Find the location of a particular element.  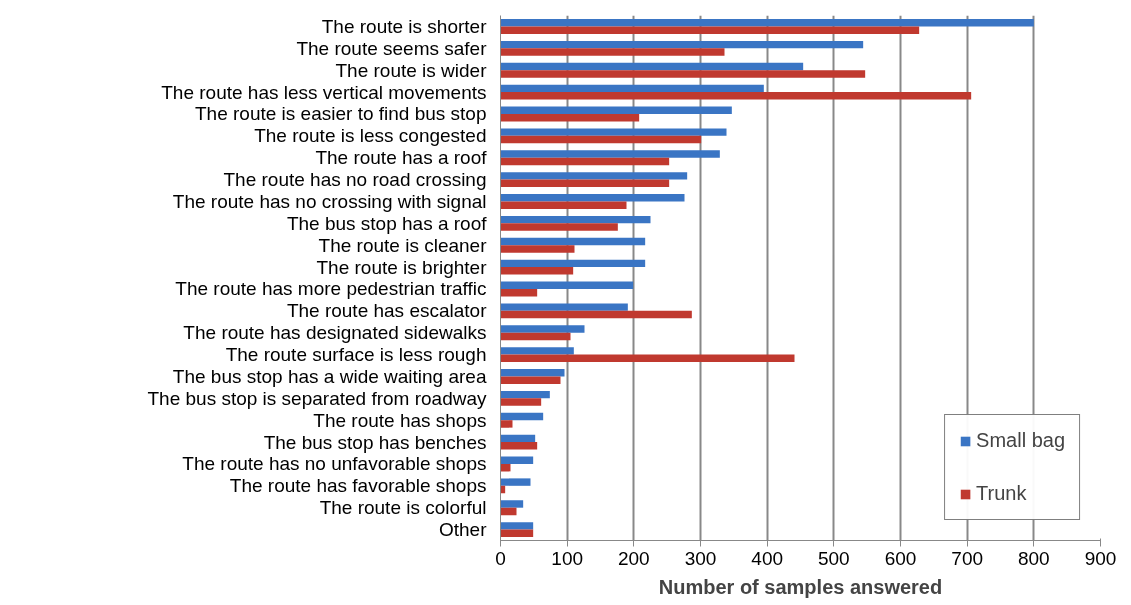

y-tick-label: The route surface is less rough is located at coordinates (356, 355).